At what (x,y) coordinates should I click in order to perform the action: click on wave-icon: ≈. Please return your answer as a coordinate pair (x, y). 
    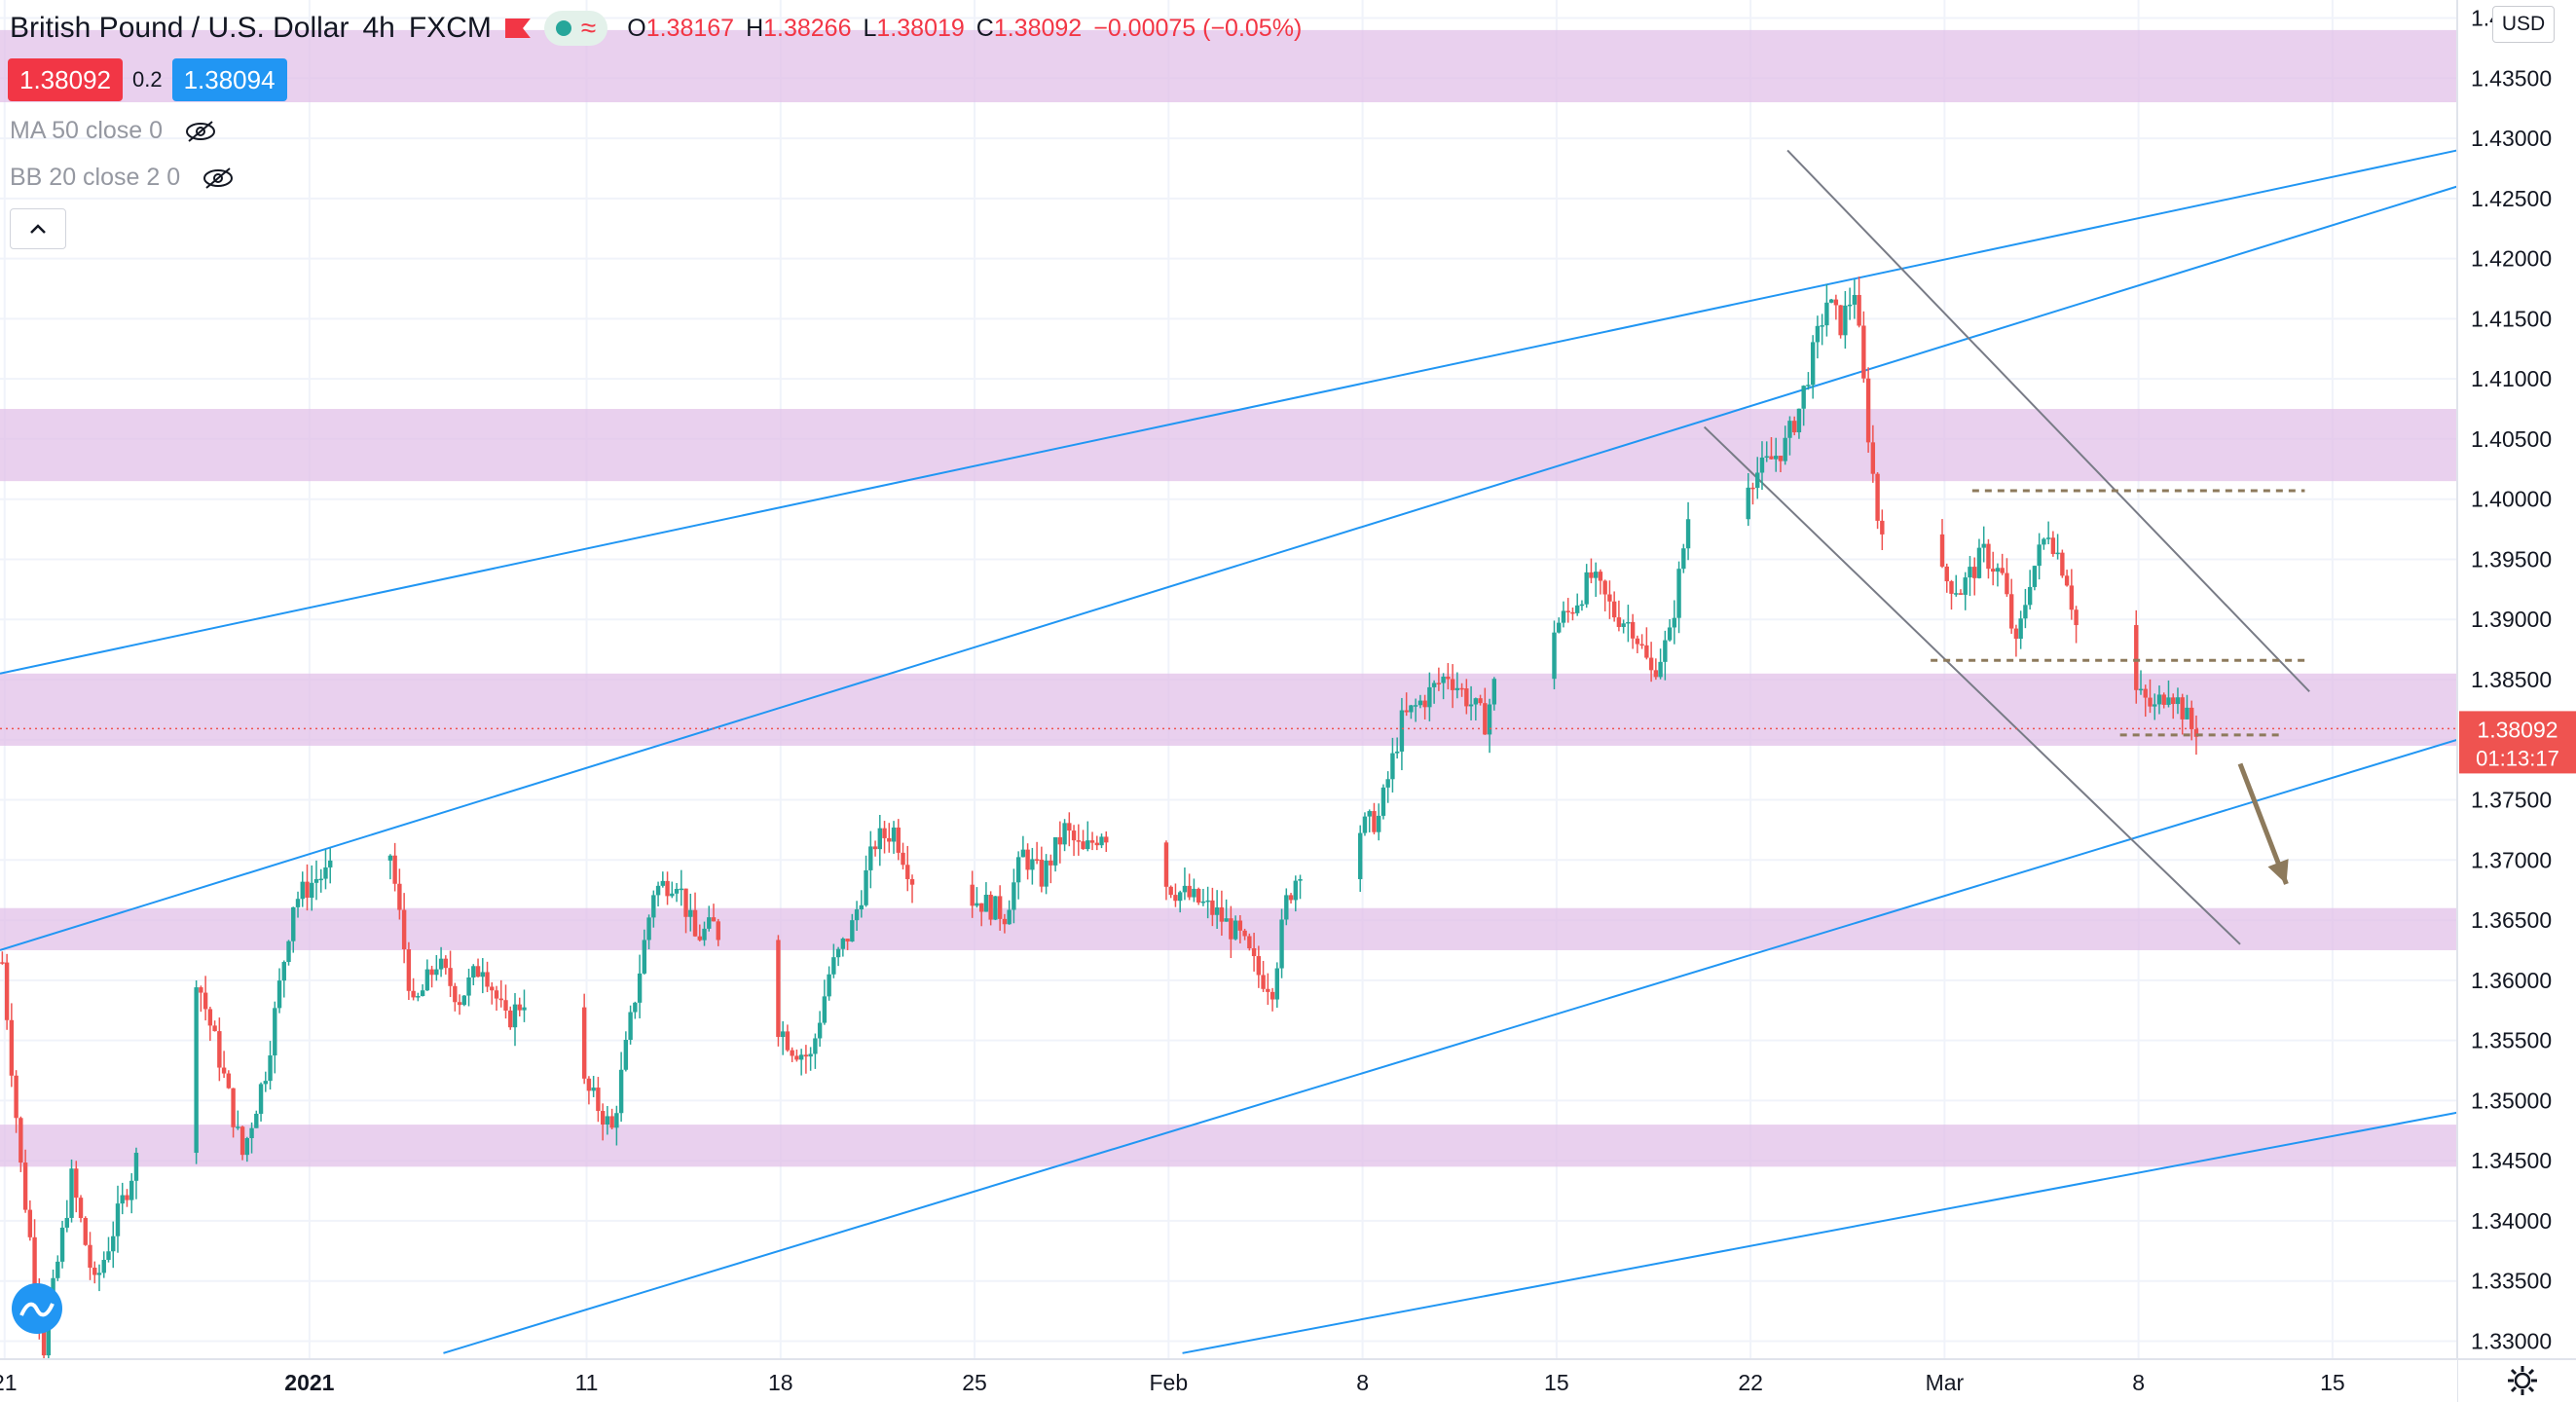
    Looking at the image, I should click on (588, 28).